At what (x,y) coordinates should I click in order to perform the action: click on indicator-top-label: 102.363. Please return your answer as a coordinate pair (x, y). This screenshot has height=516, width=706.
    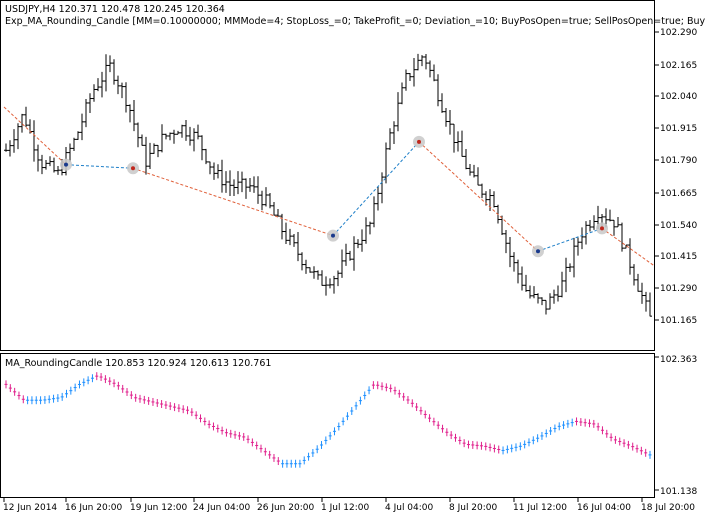
    Looking at the image, I should click on (678, 360).